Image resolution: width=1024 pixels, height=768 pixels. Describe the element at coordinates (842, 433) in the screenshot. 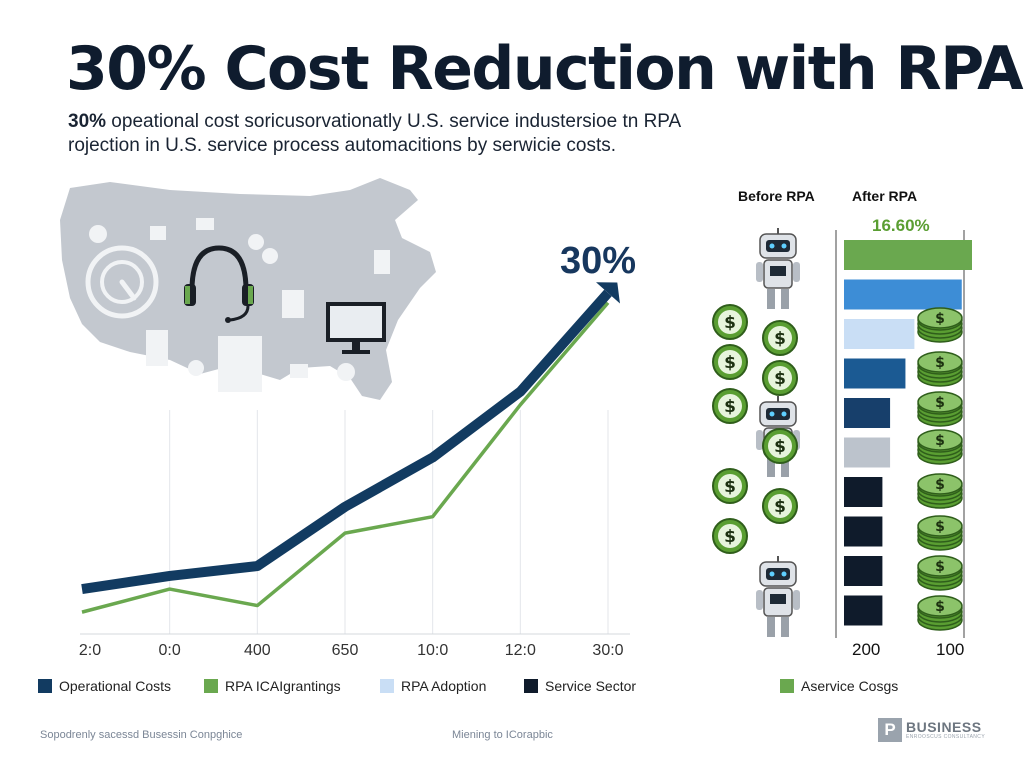

I see `comparison-chart: $ $ $ $ $ $ $ $ $ $ $ $ $ $ $ $ $` at that location.